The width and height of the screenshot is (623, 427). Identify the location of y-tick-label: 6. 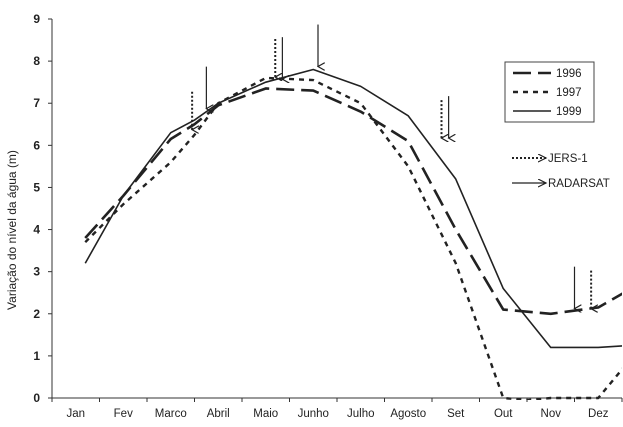
(36, 145).